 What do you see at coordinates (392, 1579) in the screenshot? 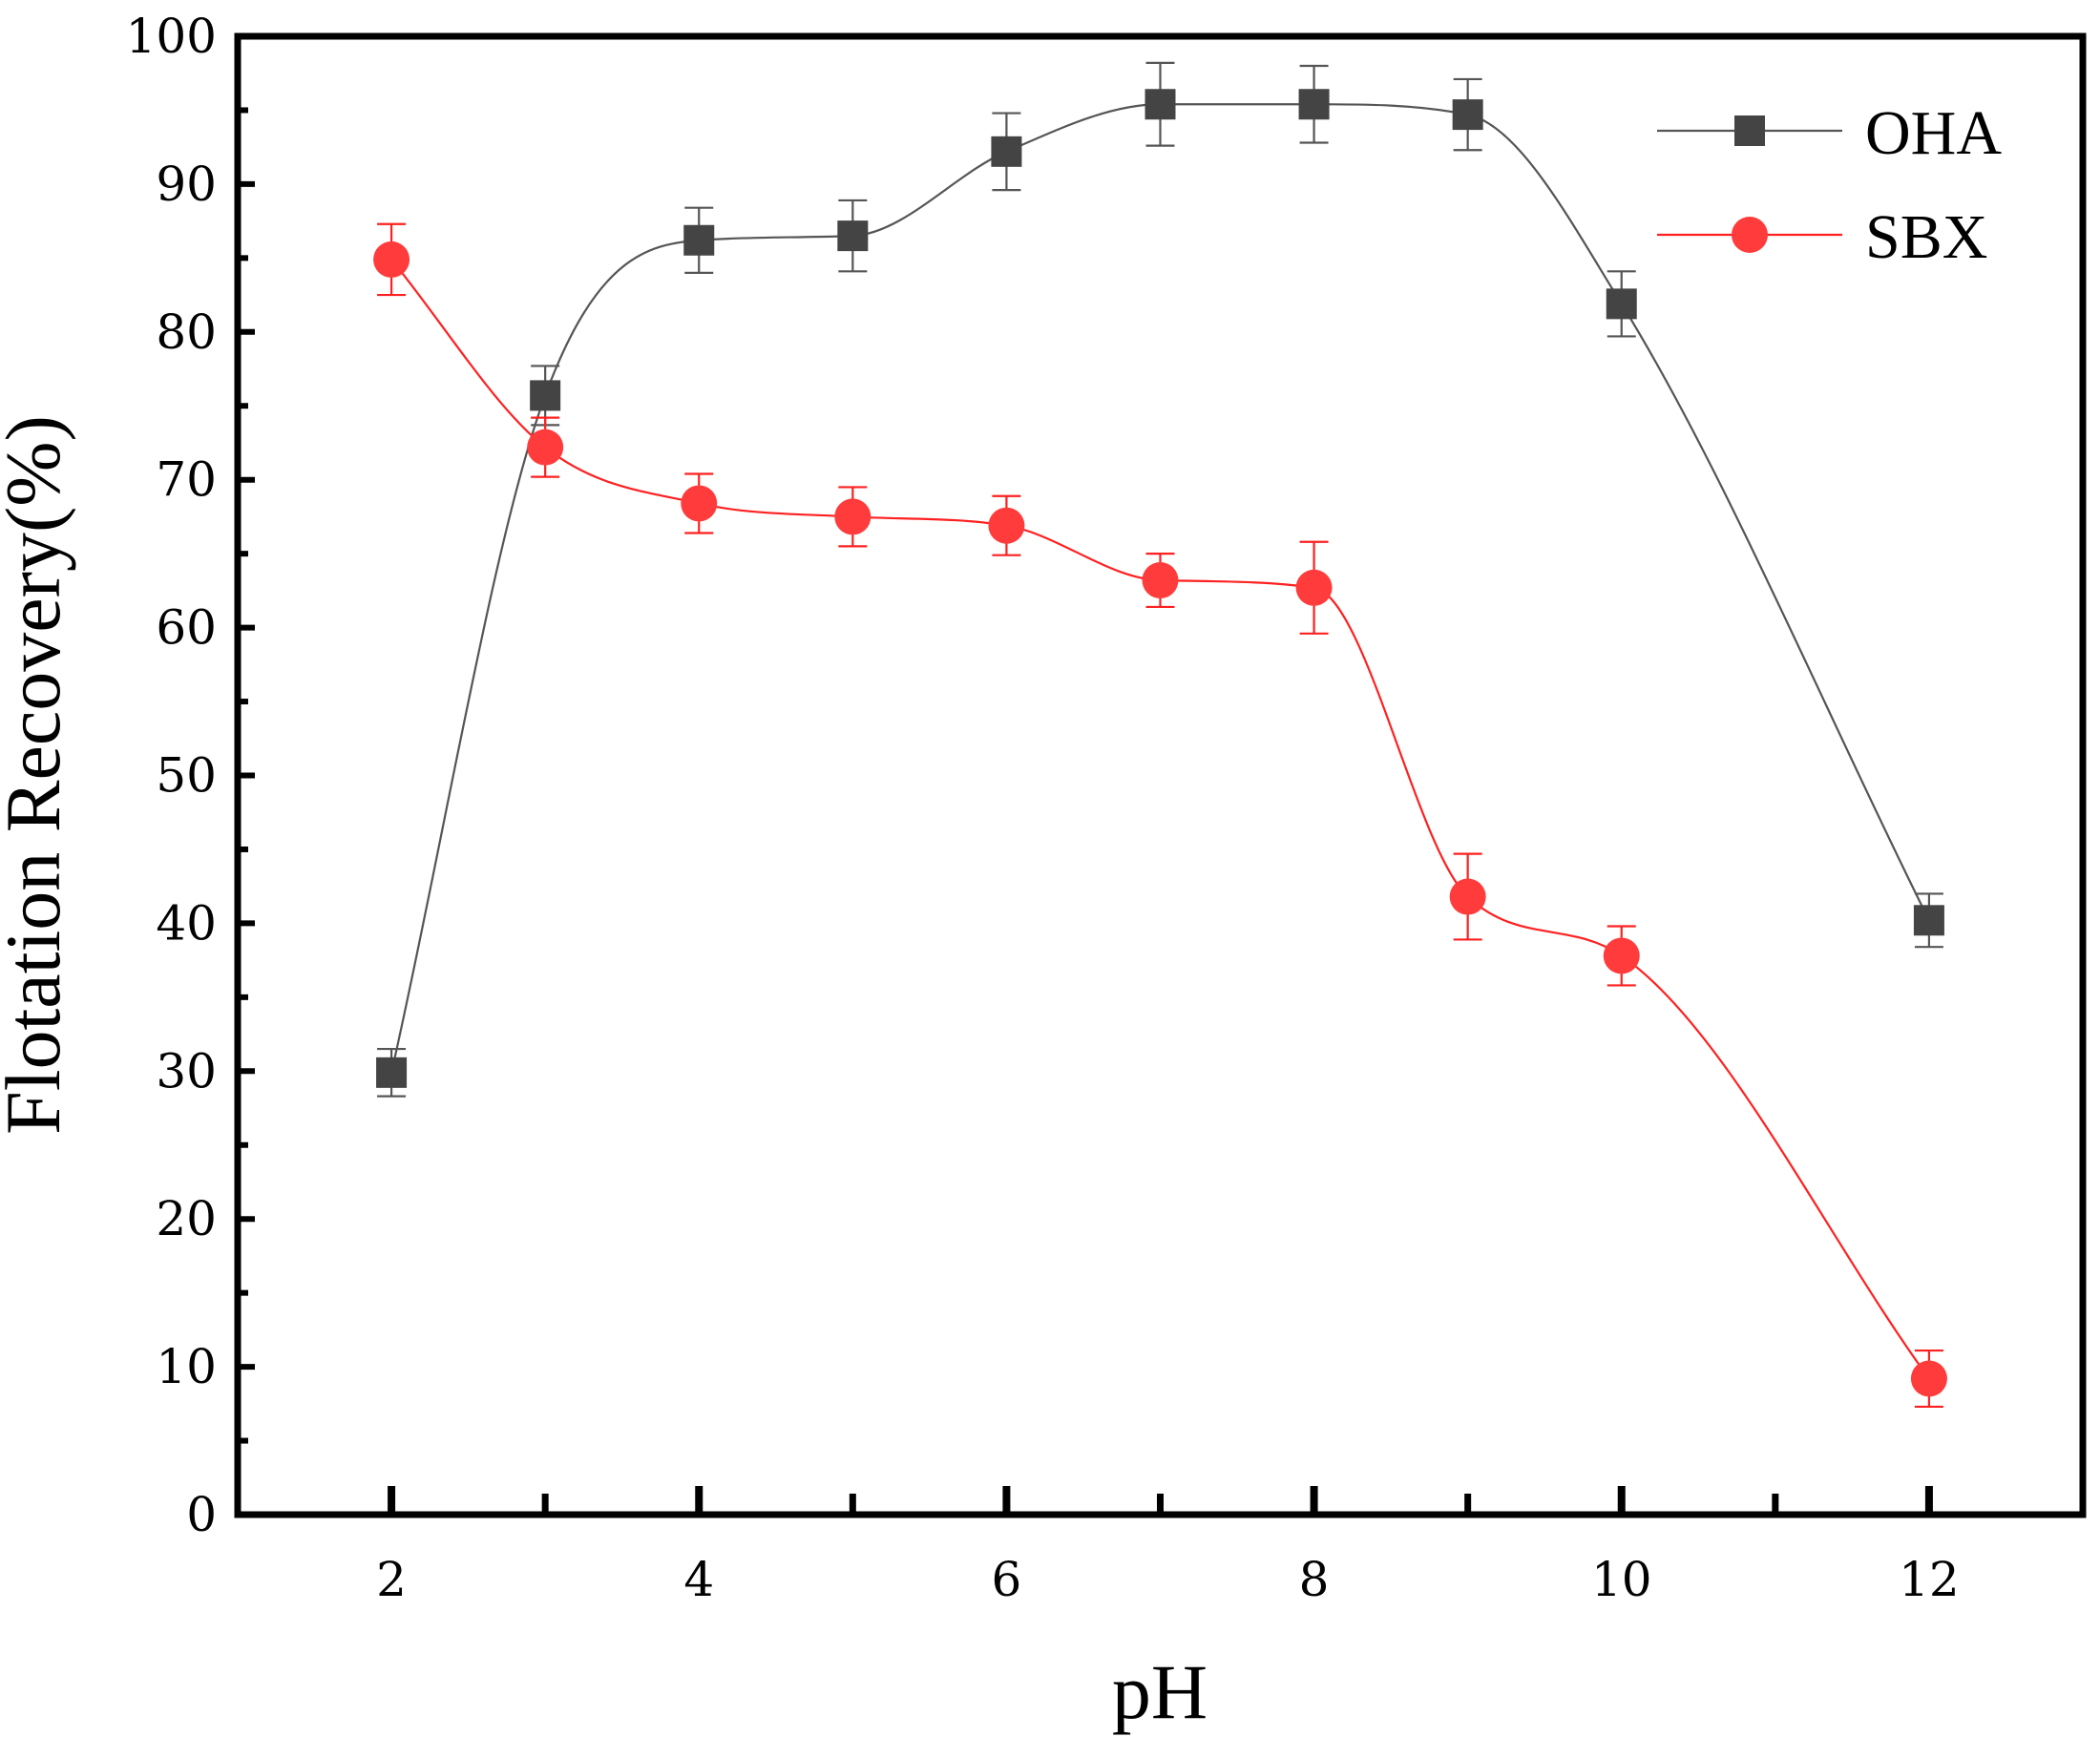
I see `x-tick-label: 2` at bounding box center [392, 1579].